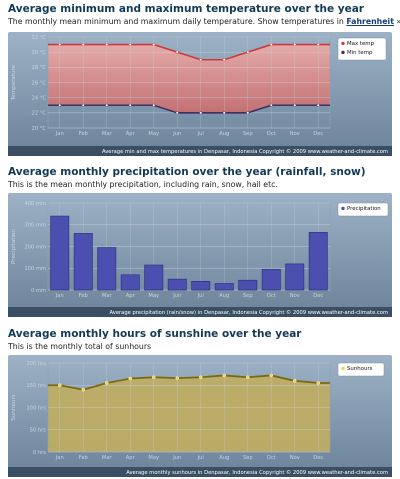 The image size is (400, 479). Describe the element at coordinates (360, 53) in the screenshot. I see `legend-label: Min temp` at that location.